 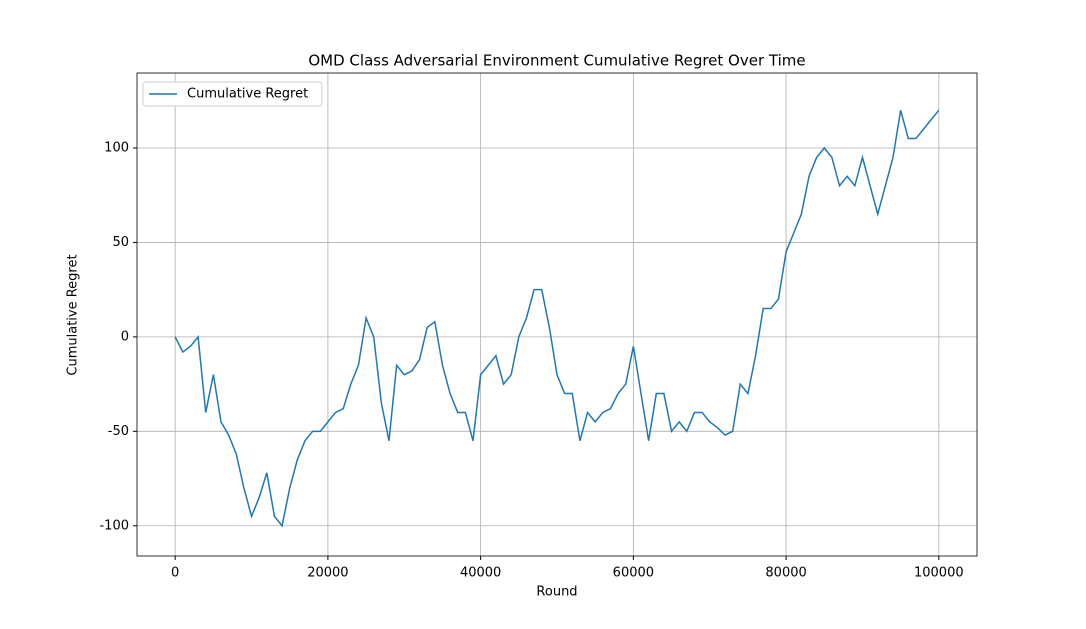 I want to click on y-tick-label: -50, so click(x=118, y=431).